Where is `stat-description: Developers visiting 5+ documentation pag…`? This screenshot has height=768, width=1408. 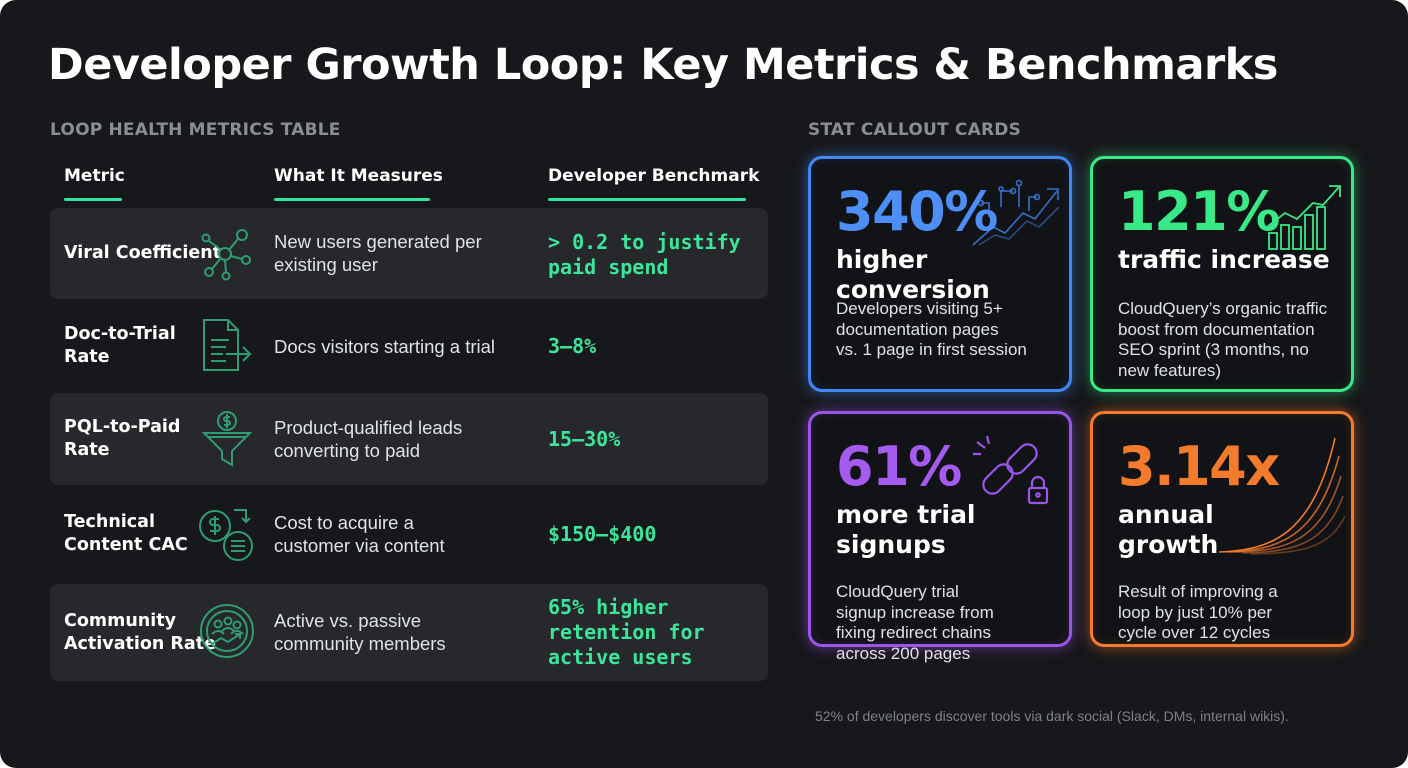
stat-description: Developers visiting 5+ documentation pag… is located at coordinates (931, 329).